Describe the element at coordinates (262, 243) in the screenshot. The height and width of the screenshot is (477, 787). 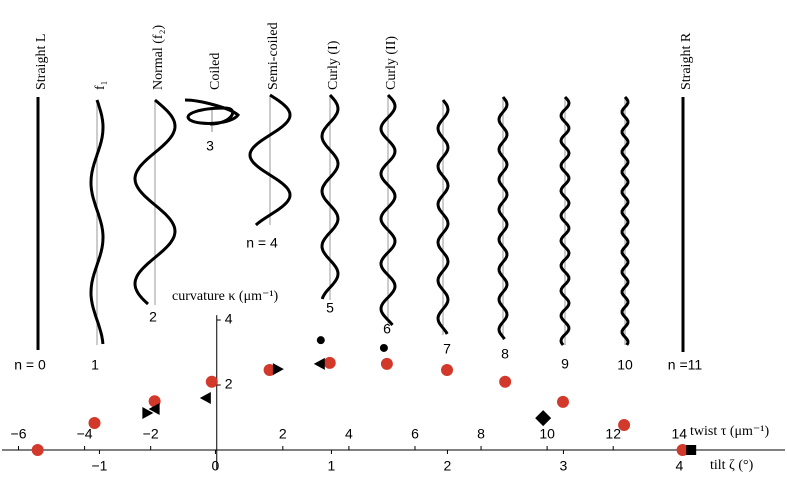
I see `polymorph-n: n = 4` at that location.